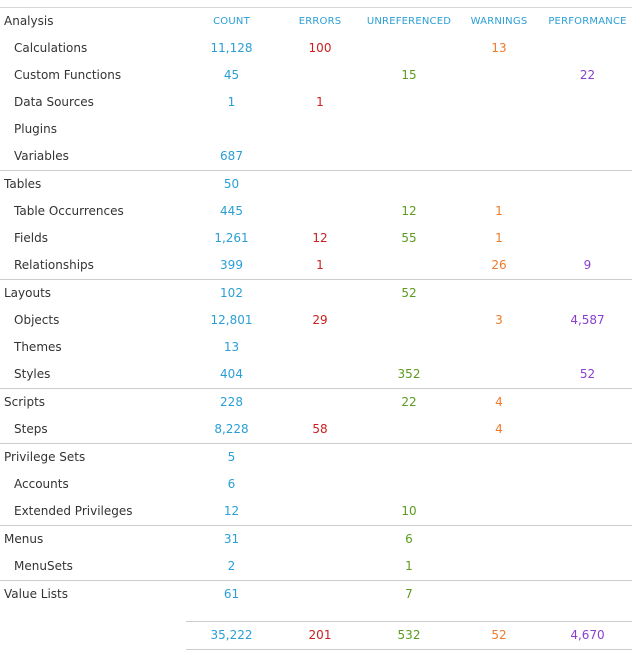  Describe the element at coordinates (43, 566) in the screenshot. I see `item-label-menusets: MenuSets` at that location.